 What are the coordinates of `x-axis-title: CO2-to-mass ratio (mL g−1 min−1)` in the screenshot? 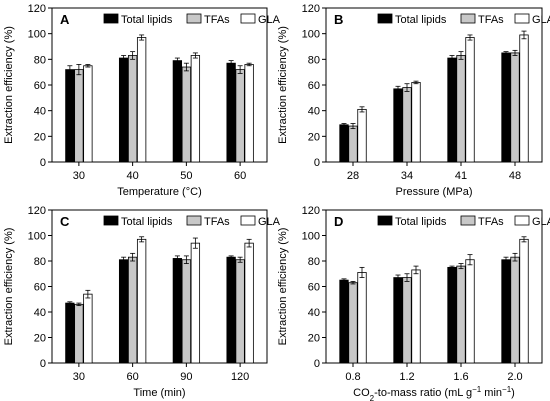 It's located at (434, 393).